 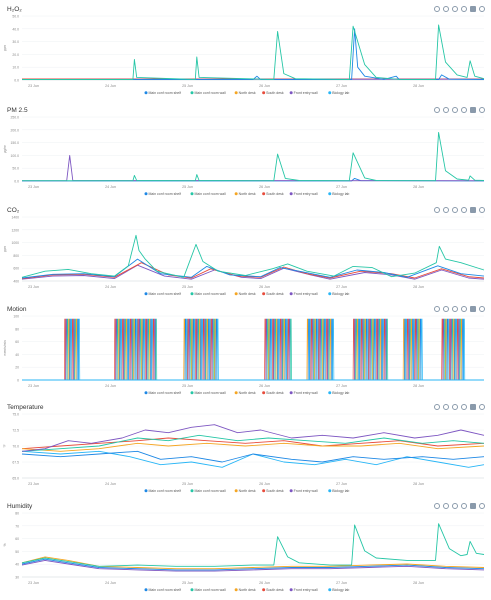 I want to click on x-tick-label: 26 Jun, so click(x=264, y=386).